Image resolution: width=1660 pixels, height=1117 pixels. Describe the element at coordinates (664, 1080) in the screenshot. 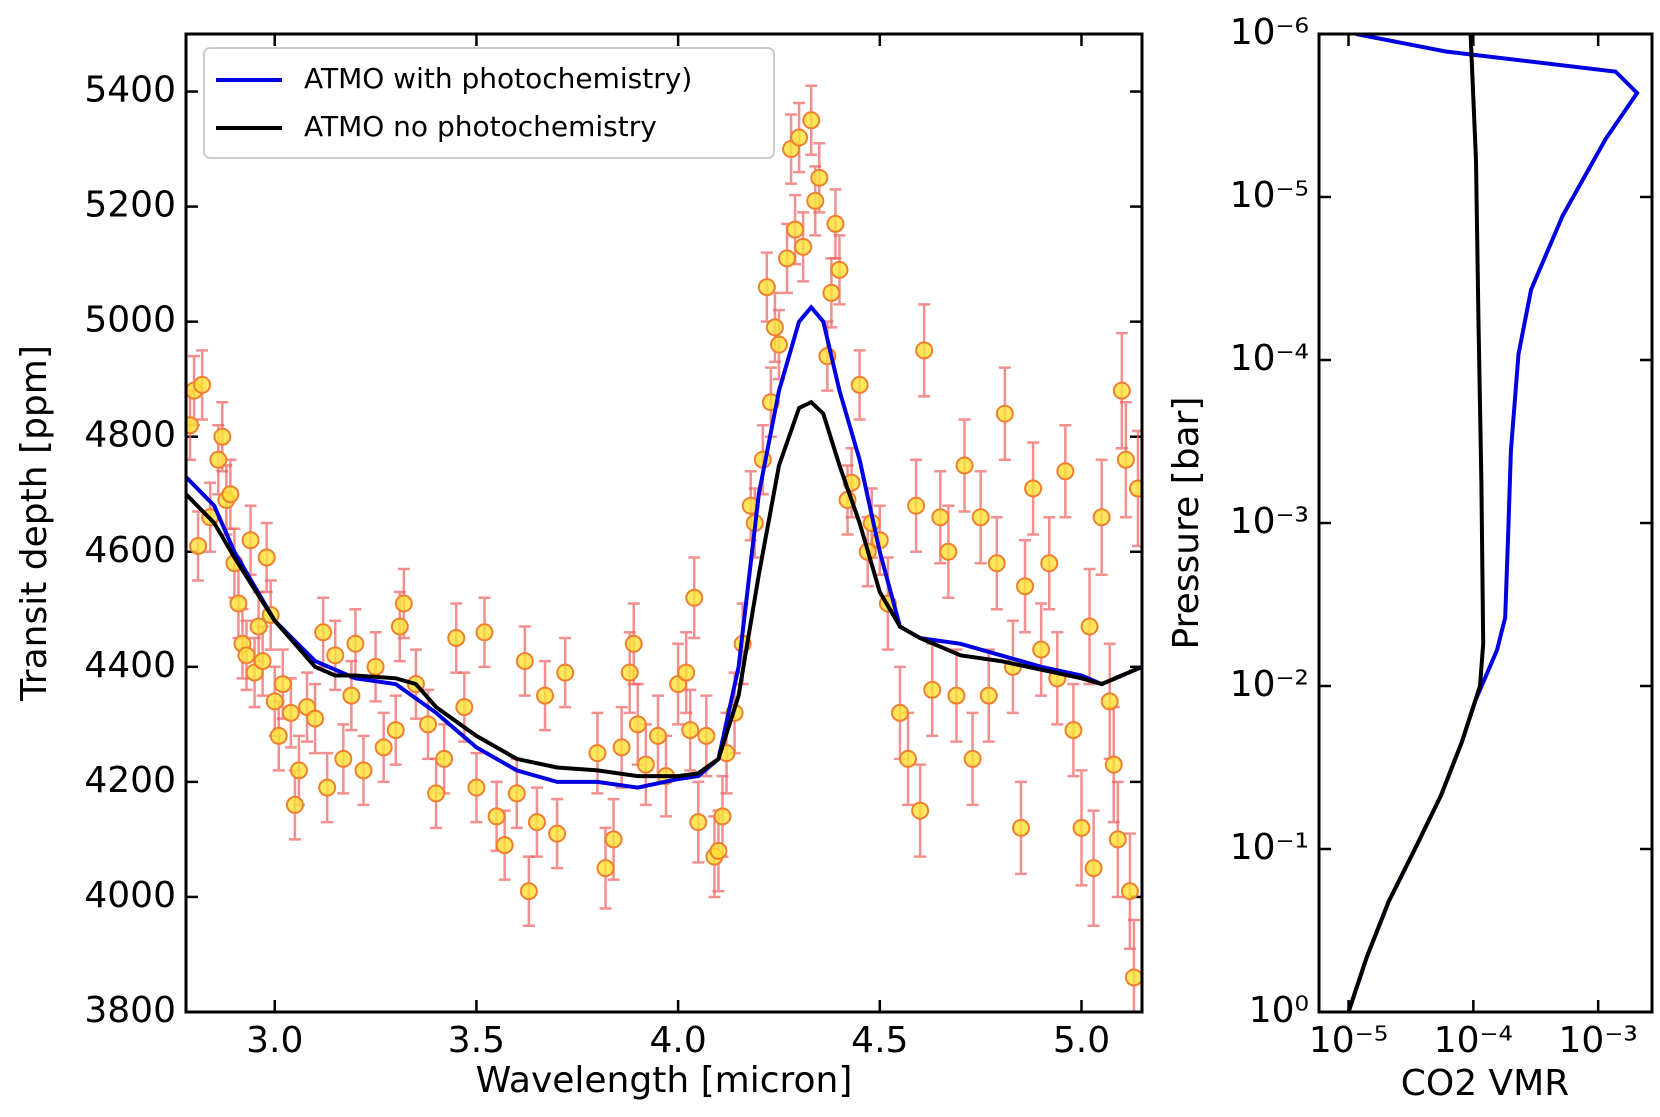

I see `x-axis-label: Wavelength [micron]` at that location.